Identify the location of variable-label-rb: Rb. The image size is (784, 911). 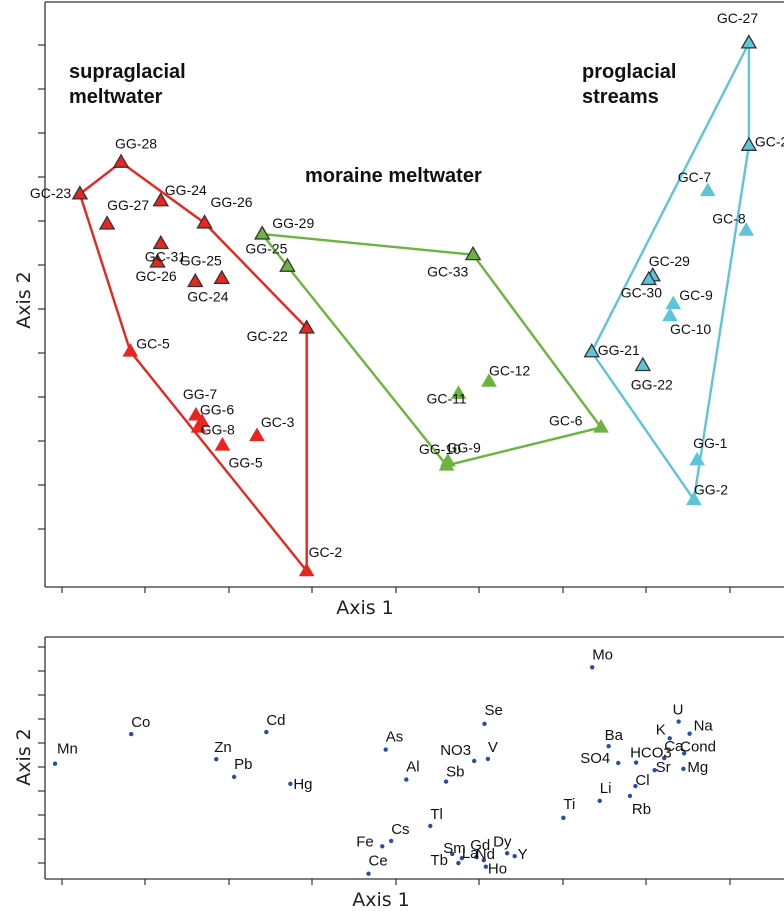
(641, 809).